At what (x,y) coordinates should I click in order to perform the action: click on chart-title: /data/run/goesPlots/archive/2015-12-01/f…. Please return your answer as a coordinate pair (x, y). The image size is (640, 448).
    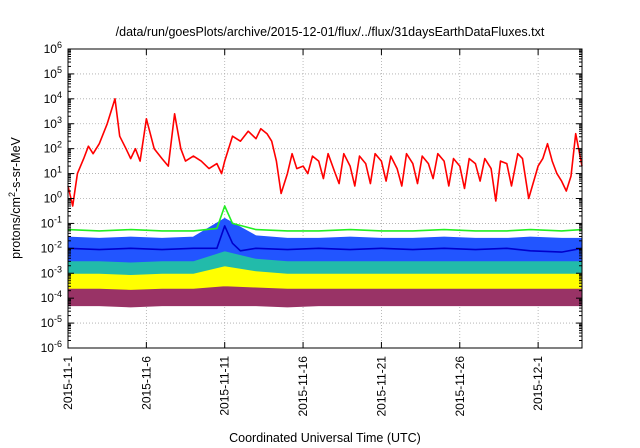
    Looking at the image, I should click on (330, 32).